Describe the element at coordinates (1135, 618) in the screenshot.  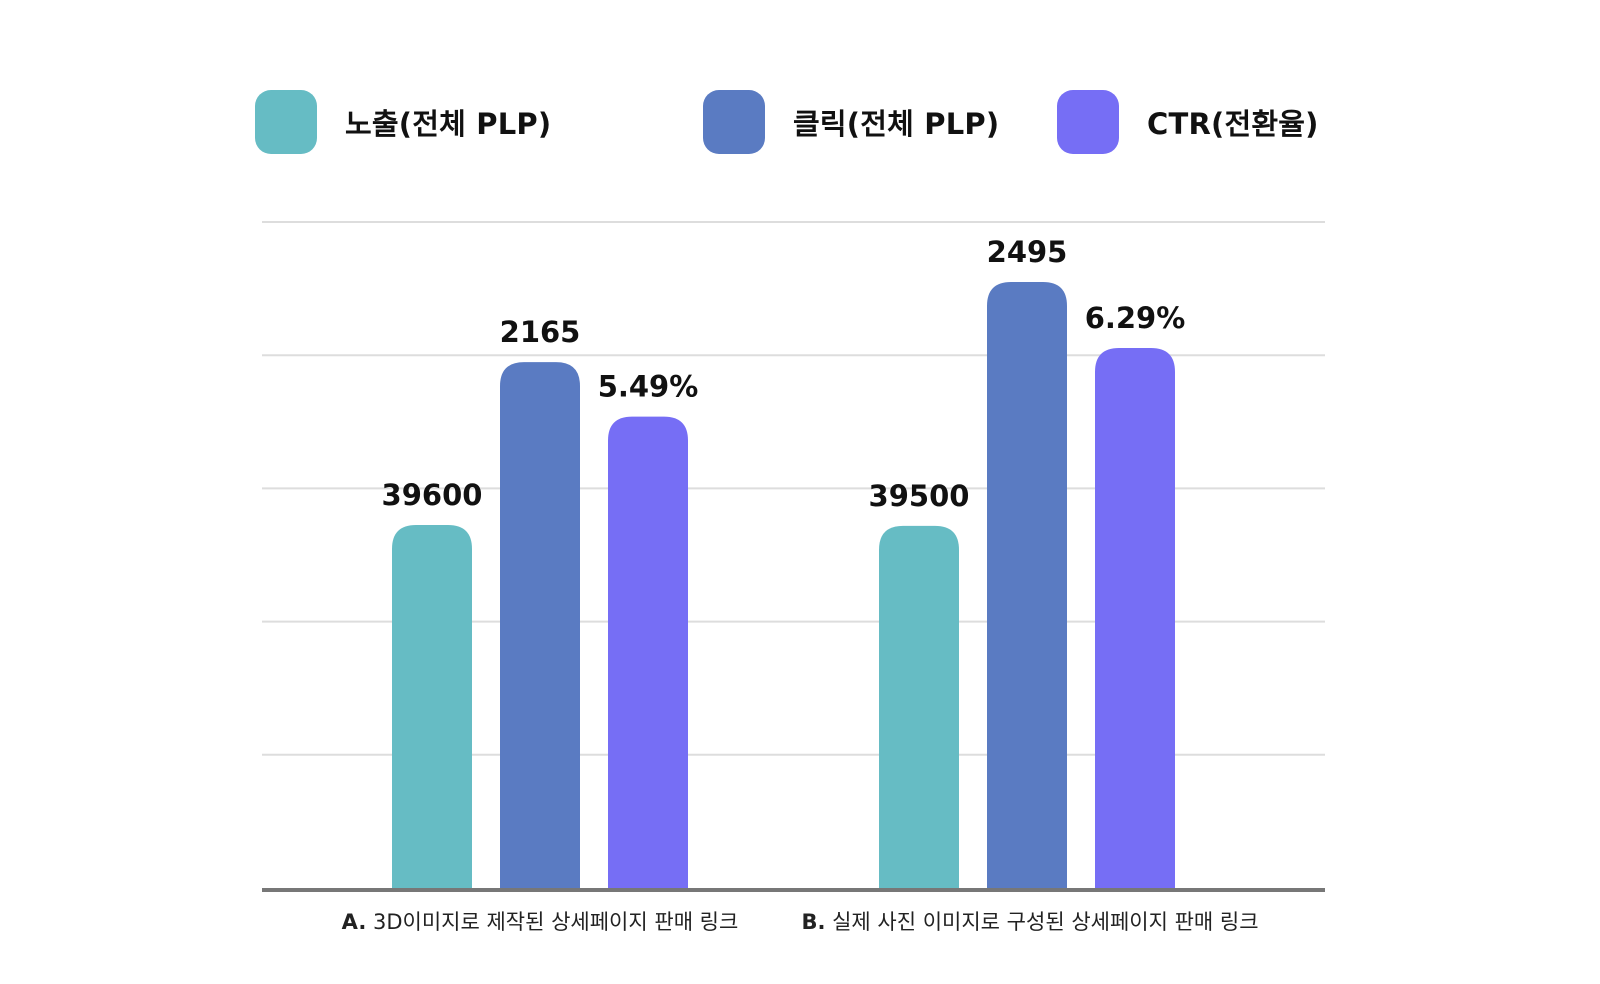
I see `bar-ctr-b` at that location.